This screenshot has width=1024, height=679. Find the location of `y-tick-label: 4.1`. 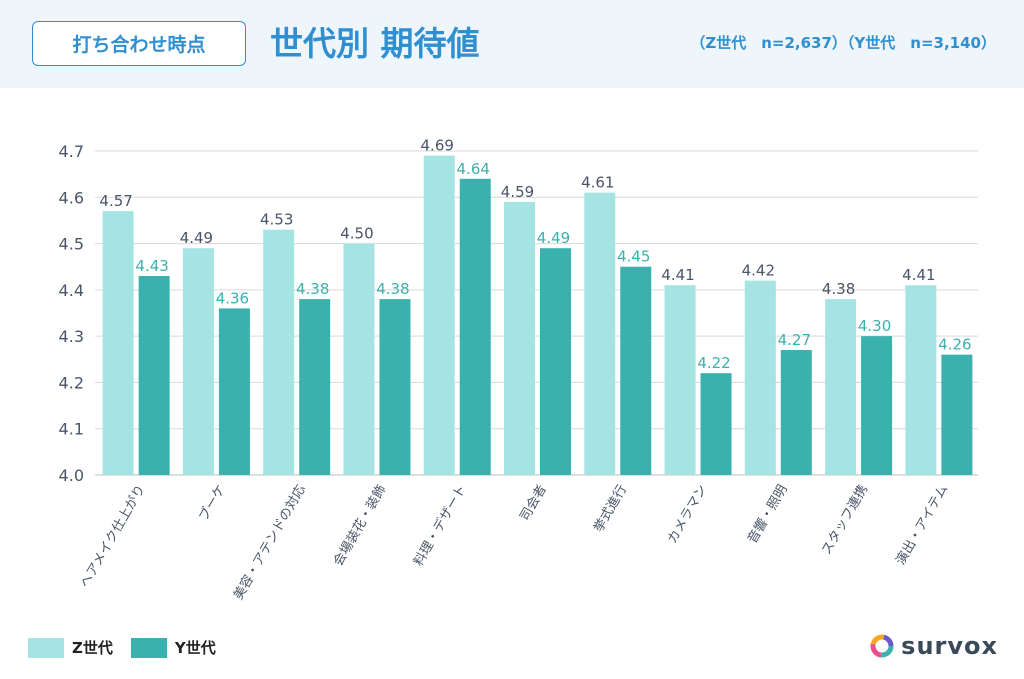

y-tick-label: 4.1 is located at coordinates (71, 429).